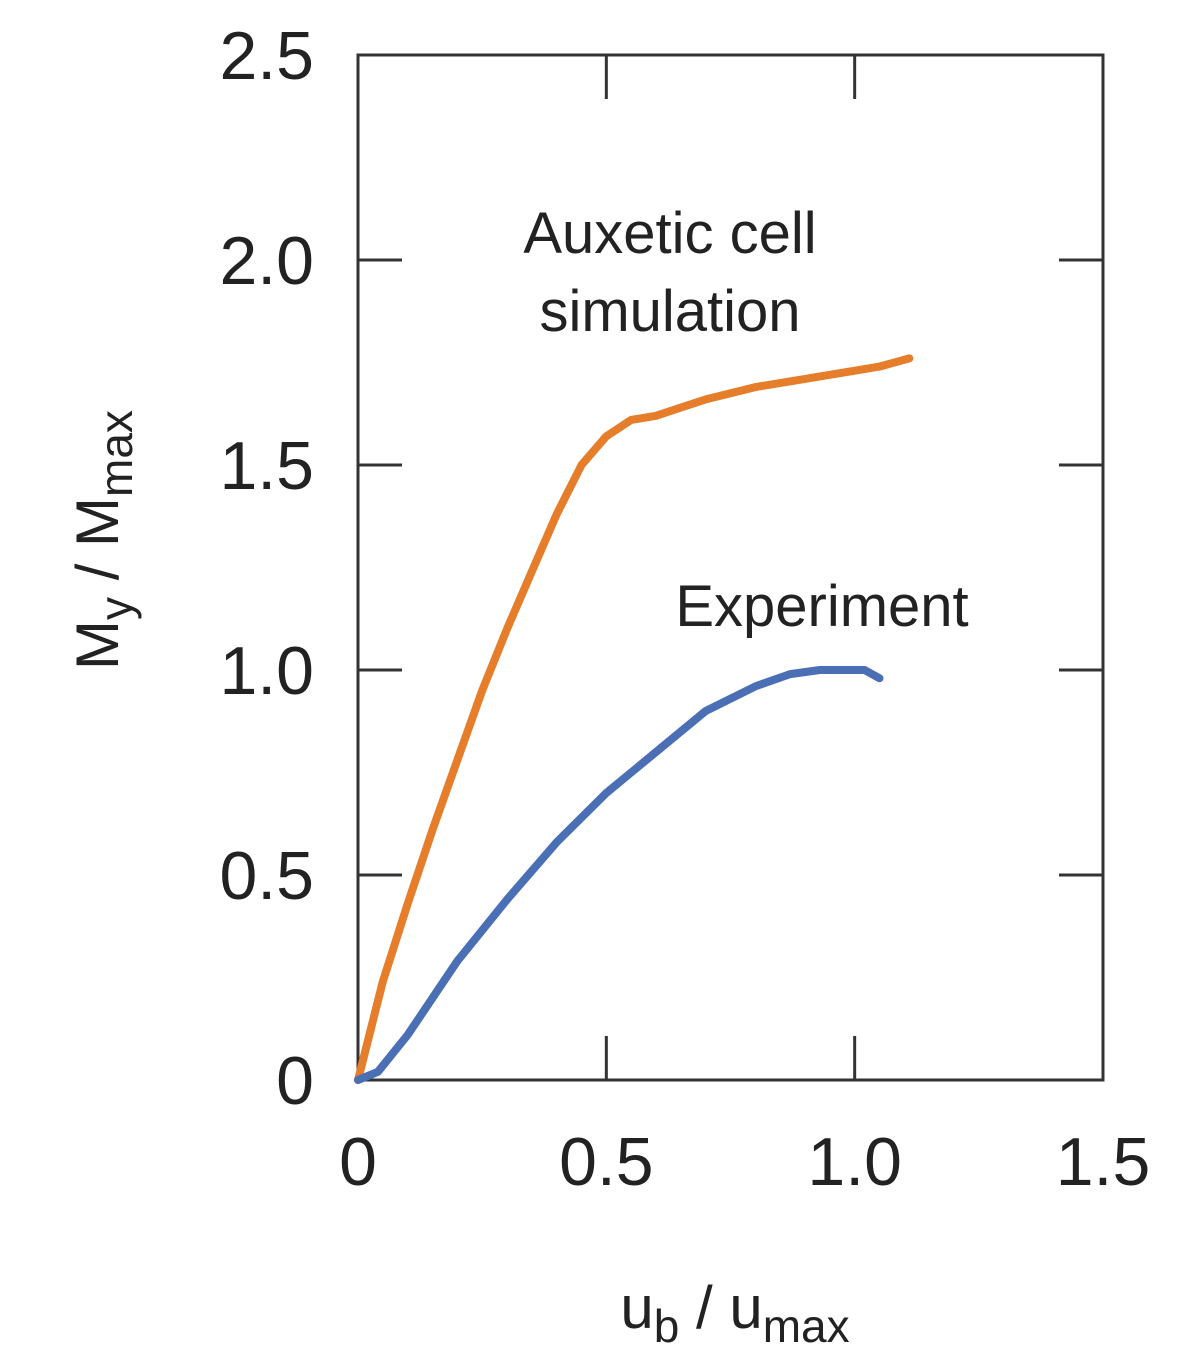 Image resolution: width=1200 pixels, height=1363 pixels. I want to click on x-tick-label: 0, so click(358, 1162).